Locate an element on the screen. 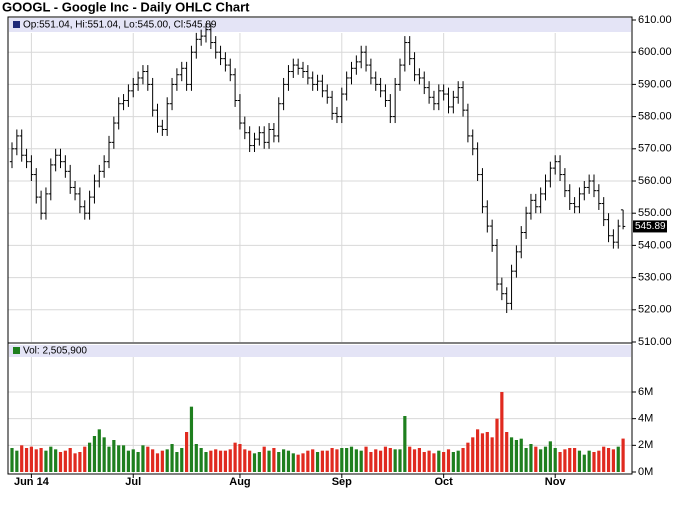  x-tick-label: Jul is located at coordinates (133, 482).